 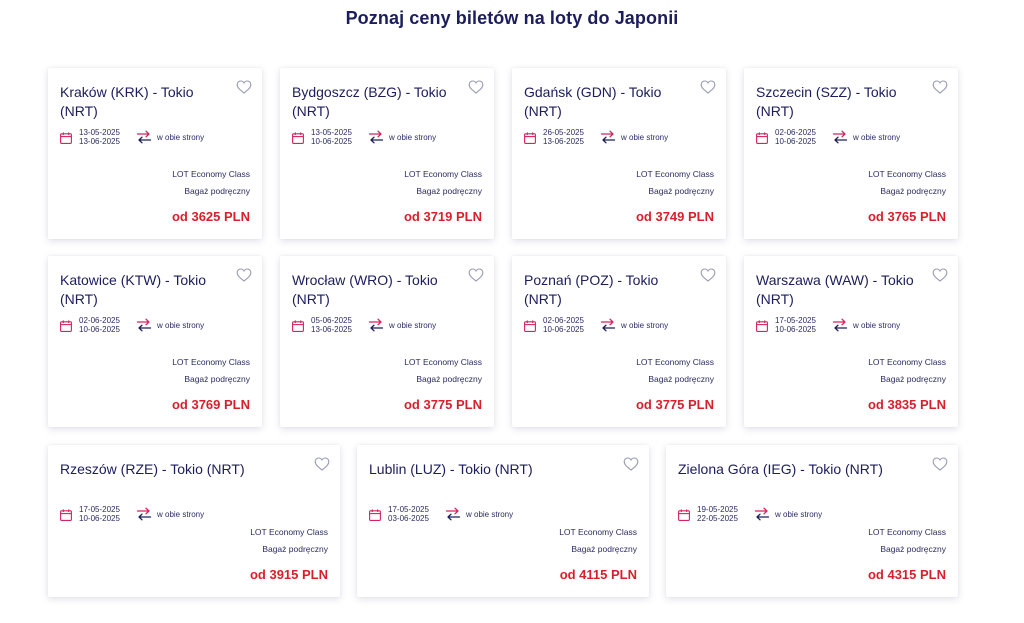 I want to click on date-to: 10-06-2025, so click(x=99, y=329).